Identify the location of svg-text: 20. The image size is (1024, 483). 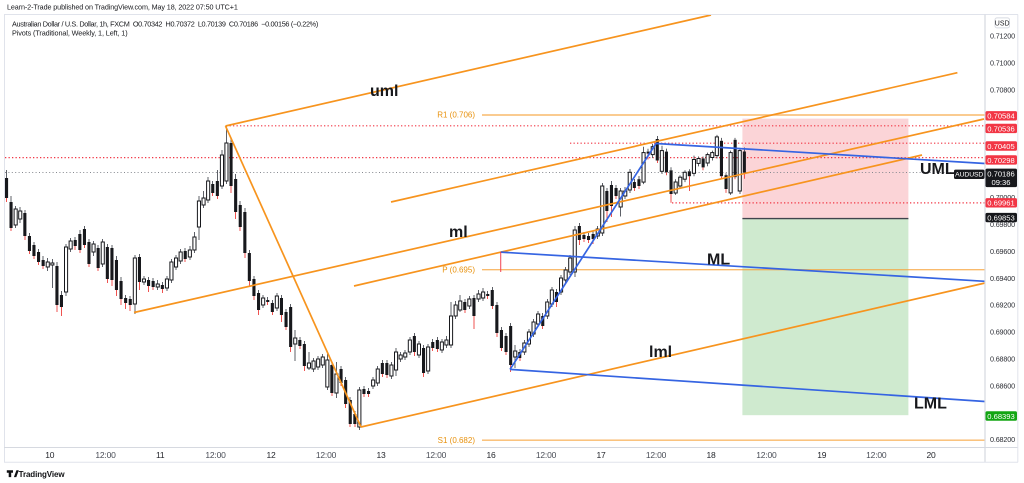
(931, 455).